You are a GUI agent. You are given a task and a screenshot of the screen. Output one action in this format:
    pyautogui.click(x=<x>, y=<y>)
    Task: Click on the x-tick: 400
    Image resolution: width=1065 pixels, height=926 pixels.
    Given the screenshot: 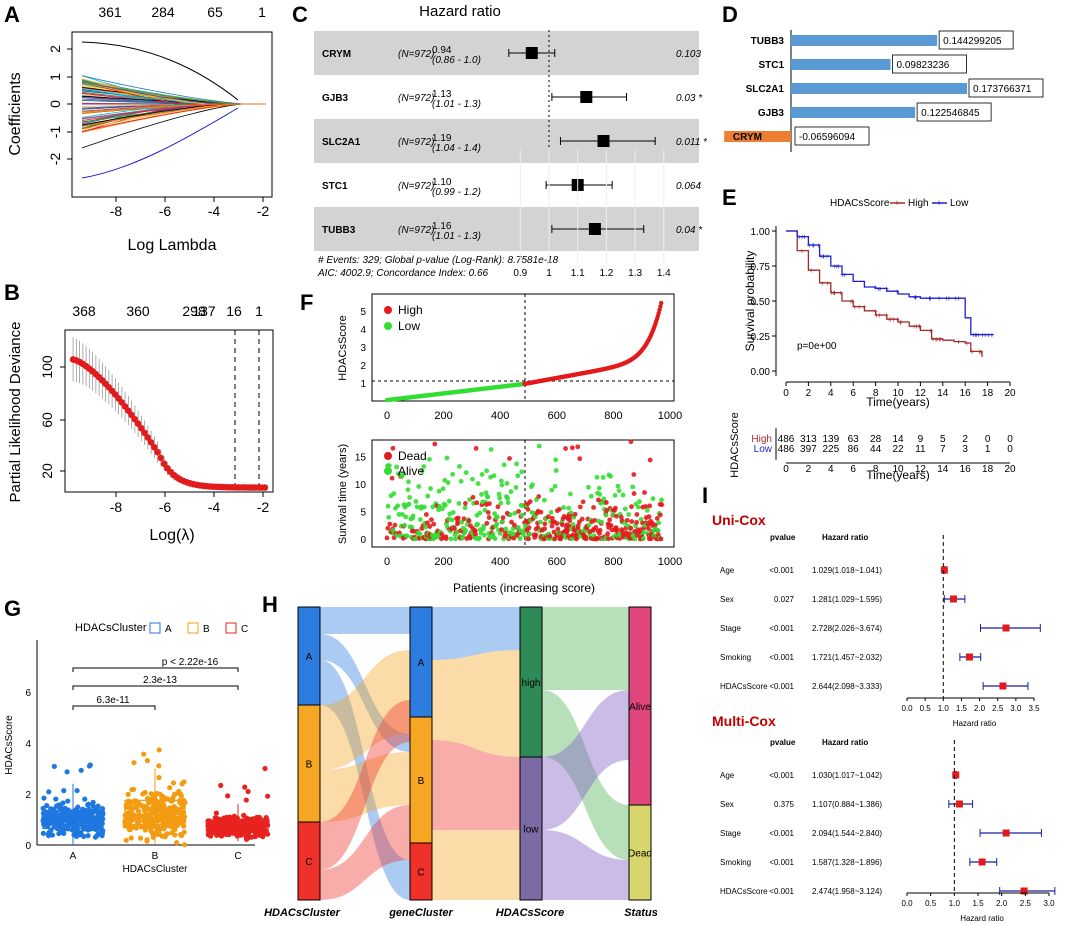 What is the action you would take?
    pyautogui.click(x=500, y=416)
    